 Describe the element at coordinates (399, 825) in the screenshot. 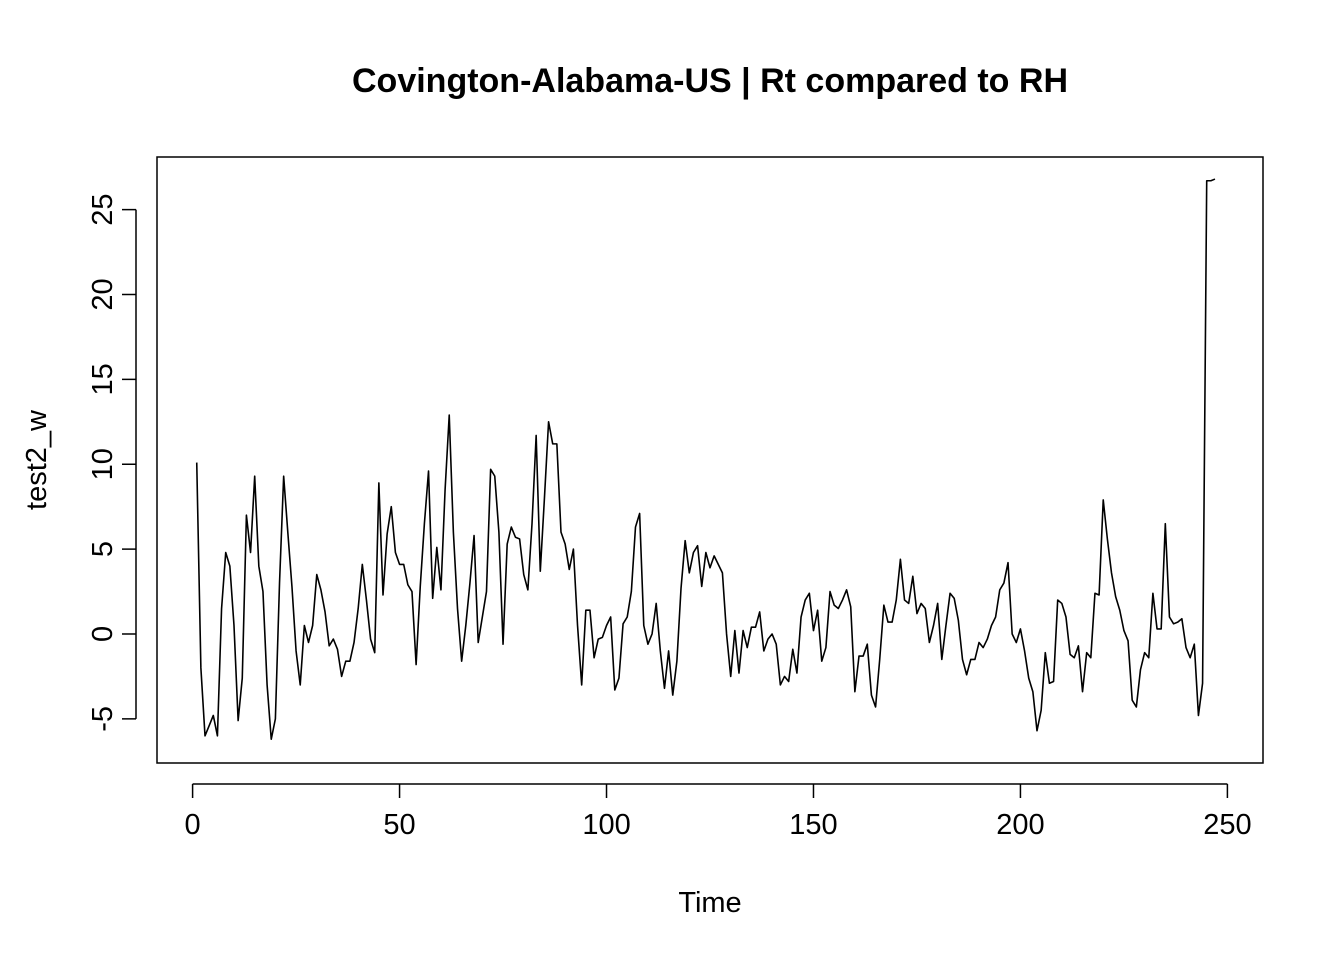

I see `x-tick-label: 50` at that location.